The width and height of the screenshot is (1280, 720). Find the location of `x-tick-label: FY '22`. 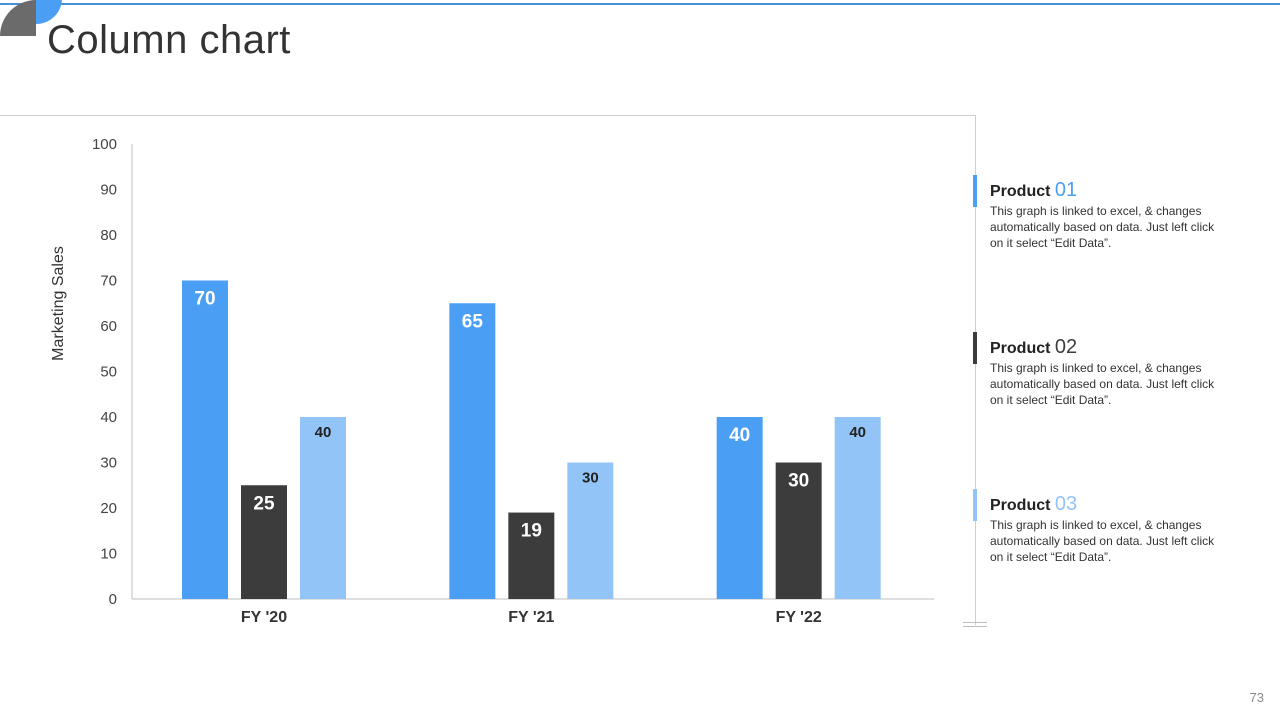

x-tick-label: FY '22 is located at coordinates (799, 617).